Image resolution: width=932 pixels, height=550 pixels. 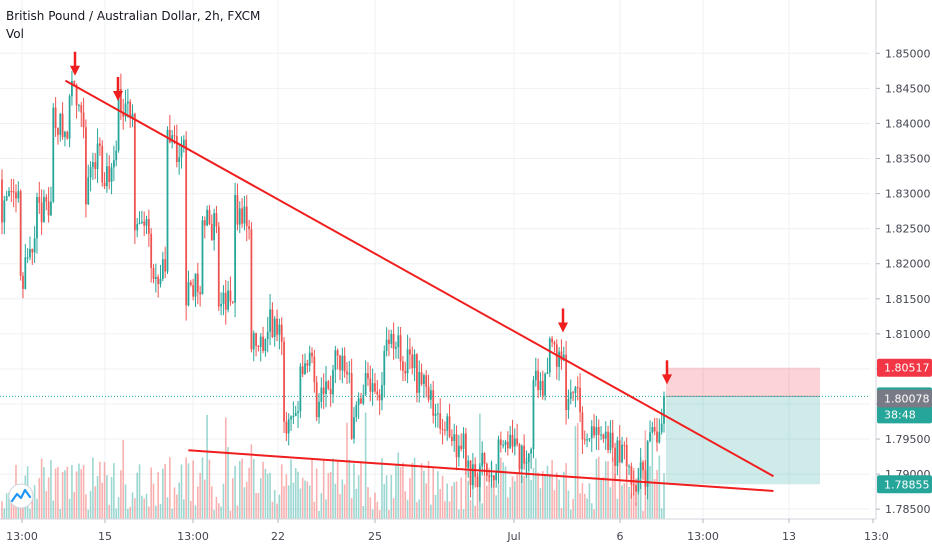 I want to click on tradingview-logo-icon, so click(x=21, y=496).